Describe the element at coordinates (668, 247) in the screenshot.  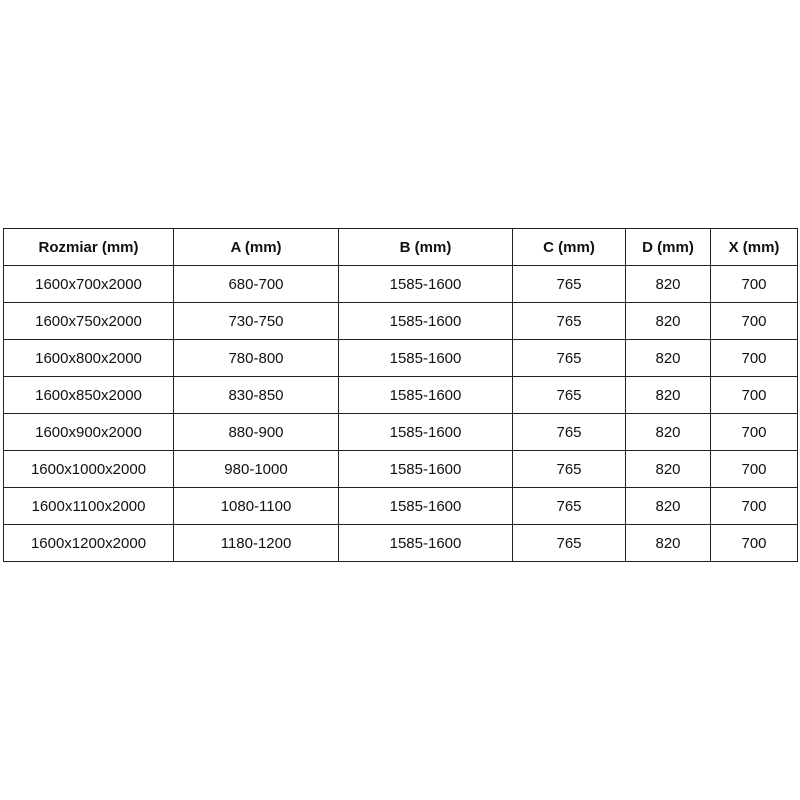
I see `column-header: D (mm)` at that location.